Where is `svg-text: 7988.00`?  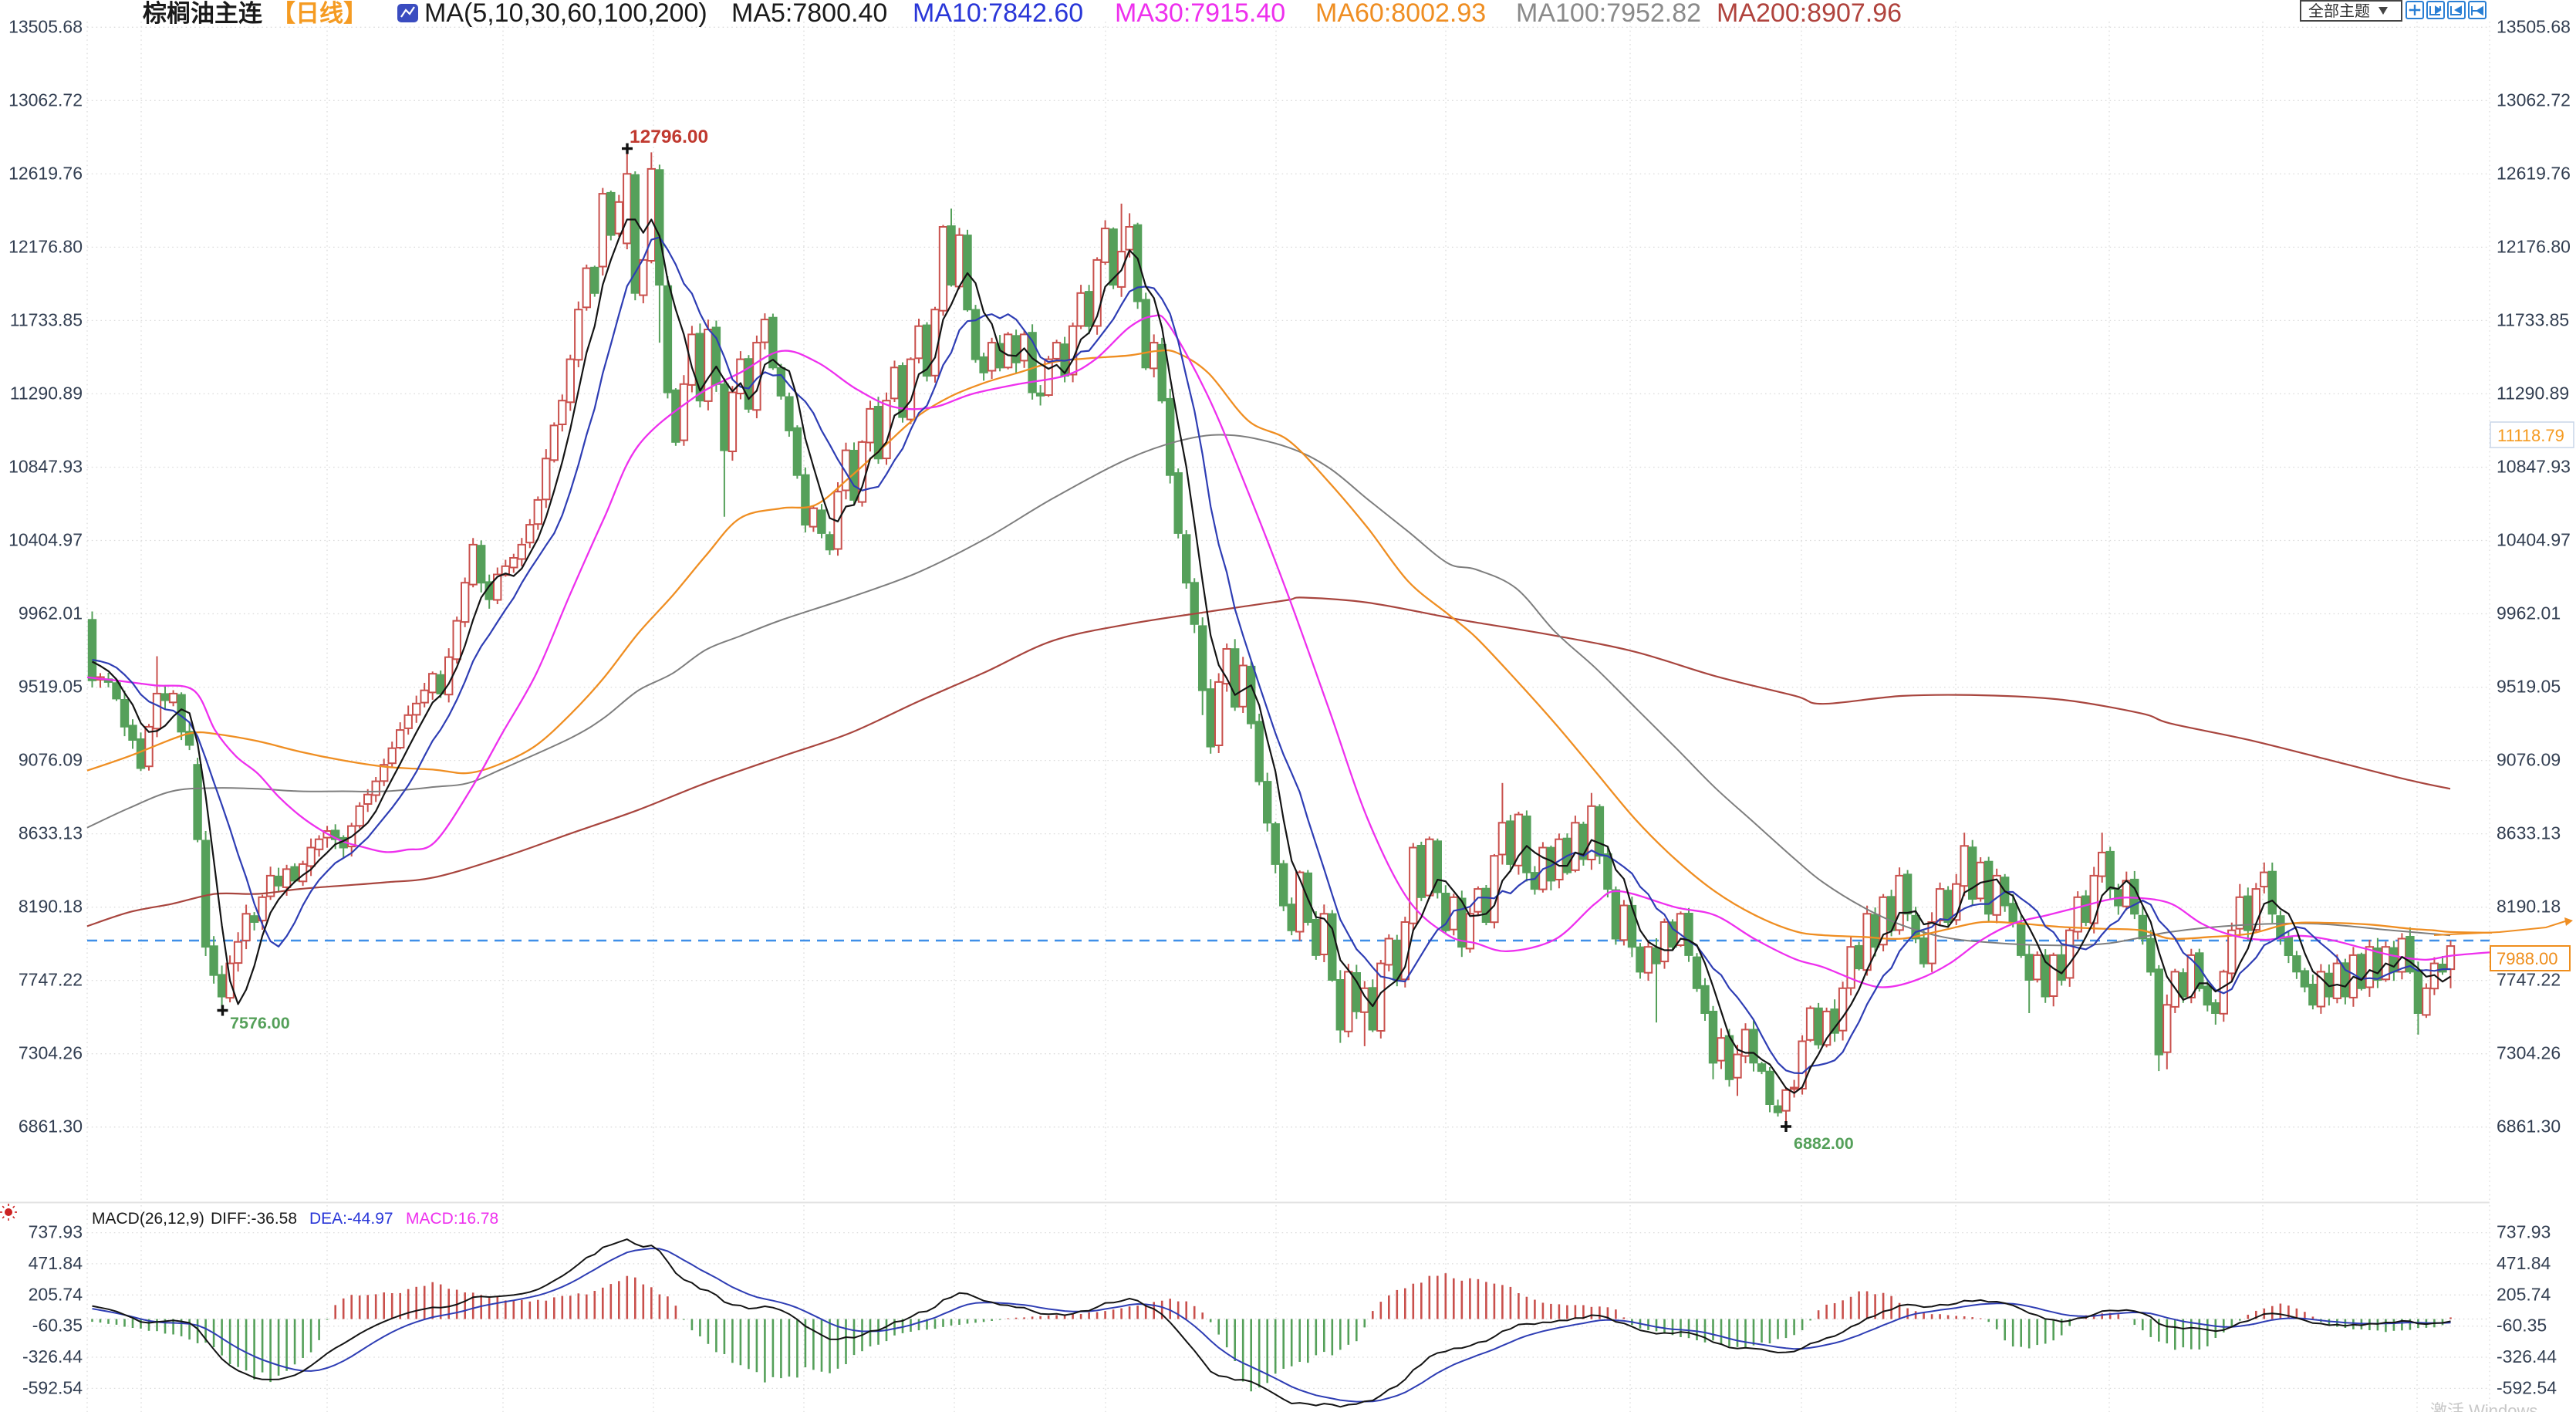 svg-text: 7988.00 is located at coordinates (2528, 958).